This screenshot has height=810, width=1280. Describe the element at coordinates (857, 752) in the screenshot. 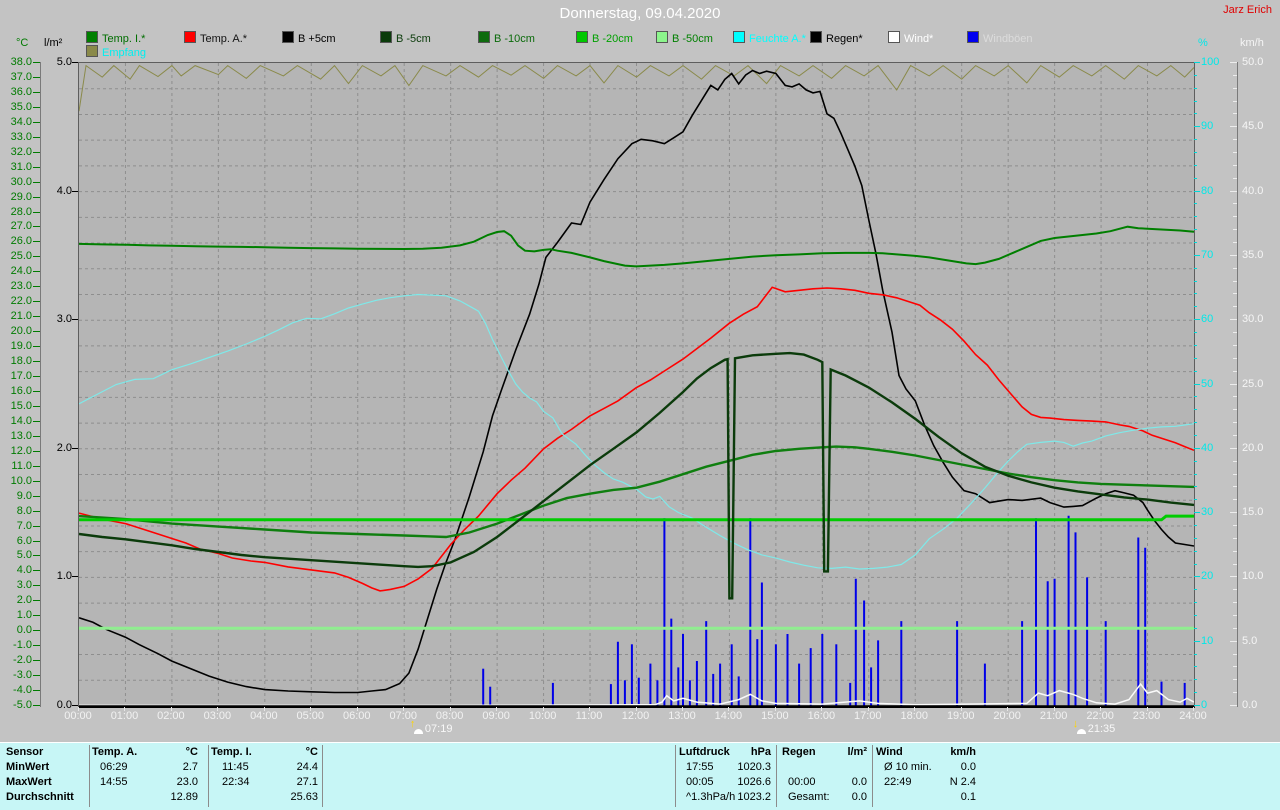

I see `table-col-unit: l/m²` at that location.